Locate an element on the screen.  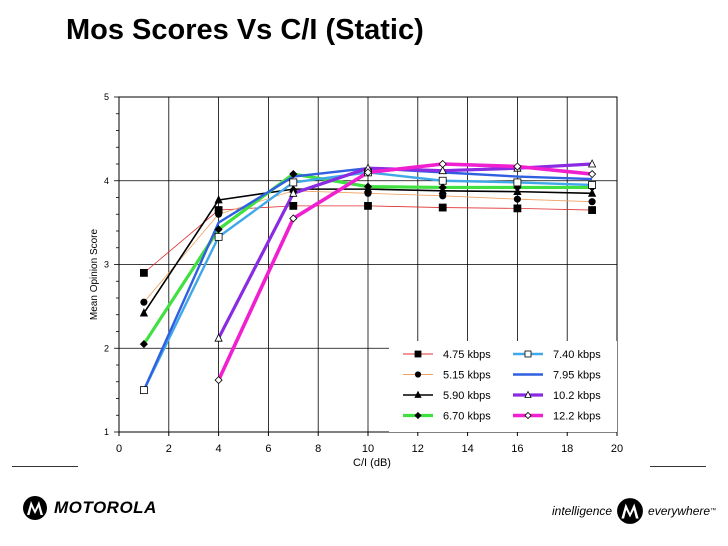
legend-label-5: 7.95 kbps is located at coordinates (577, 376).